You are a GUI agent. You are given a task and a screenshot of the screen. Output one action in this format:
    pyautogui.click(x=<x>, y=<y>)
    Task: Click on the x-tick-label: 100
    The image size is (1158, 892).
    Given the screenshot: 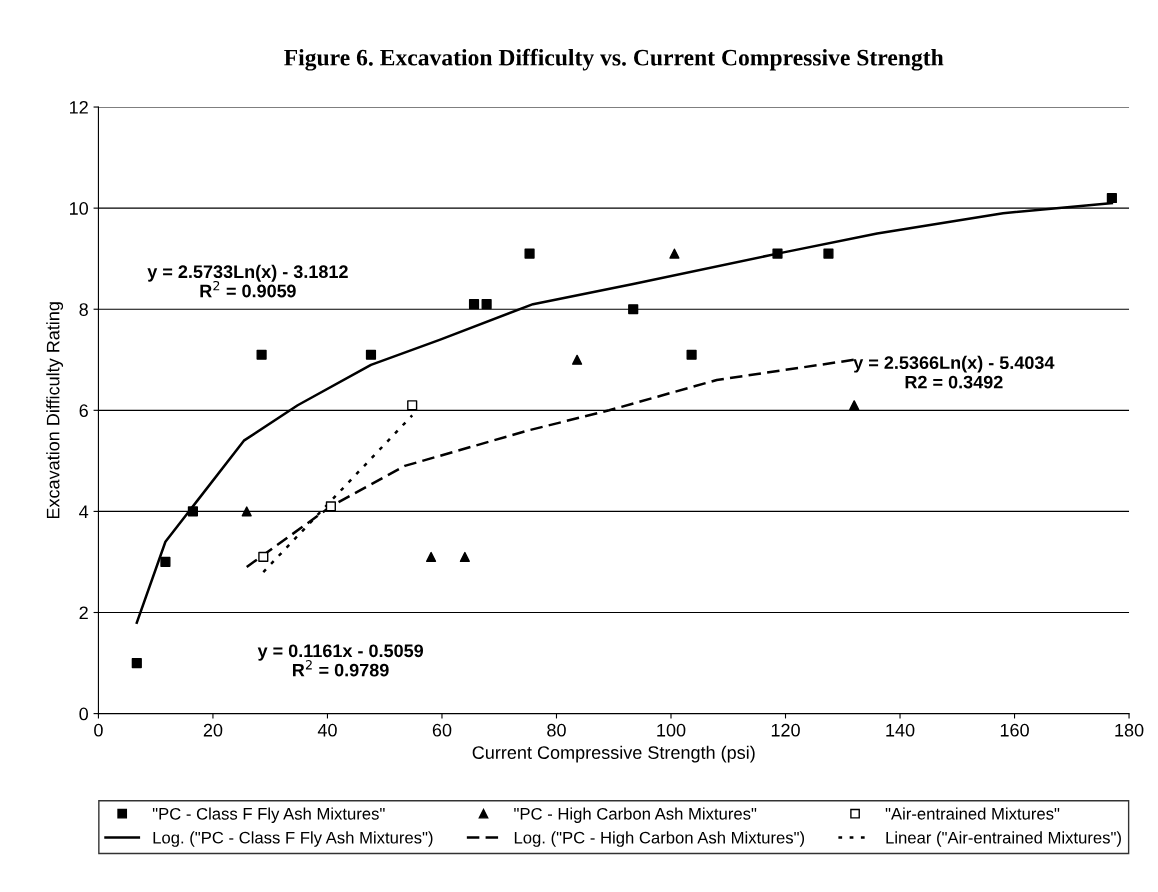 What is the action you would take?
    pyautogui.click(x=671, y=730)
    